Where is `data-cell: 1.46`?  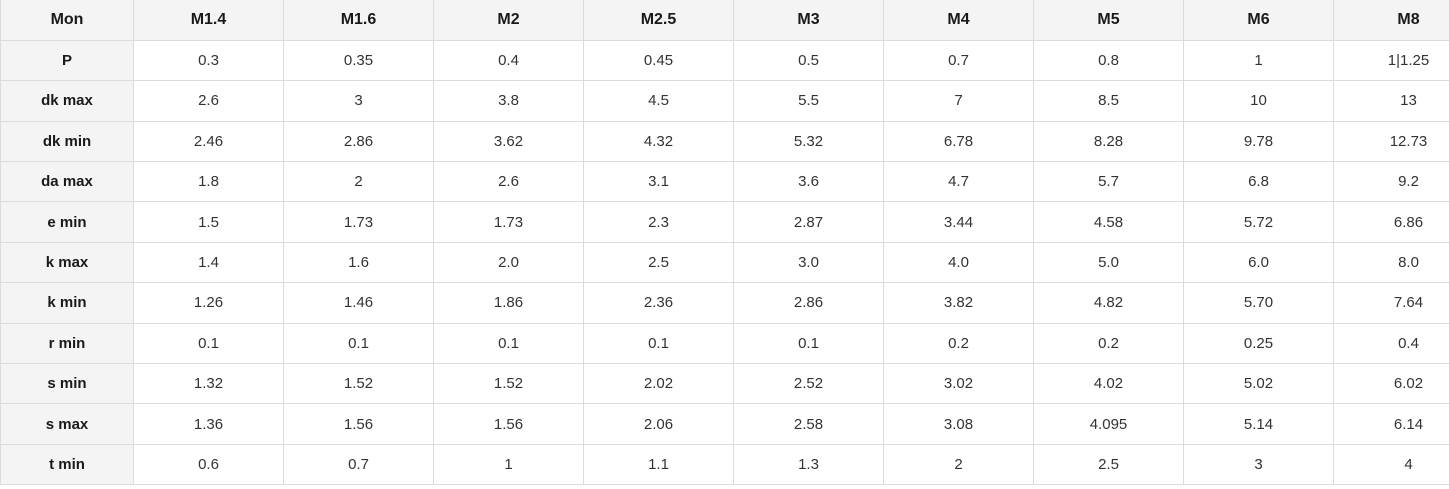 data-cell: 1.46 is located at coordinates (358, 303).